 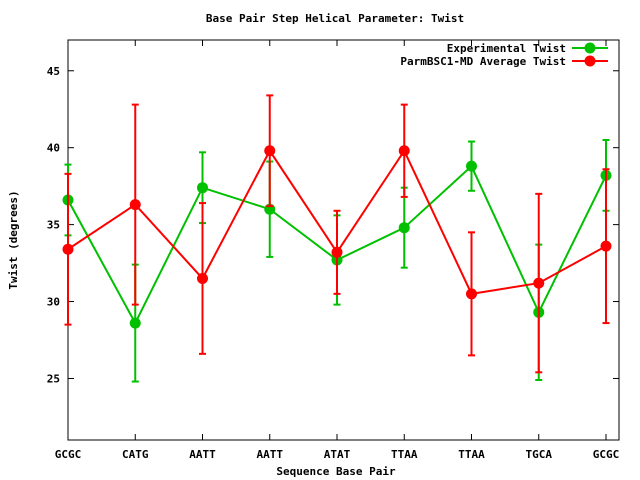 What do you see at coordinates (337, 454) in the screenshot?
I see `x-tick-label: ATAT` at bounding box center [337, 454].